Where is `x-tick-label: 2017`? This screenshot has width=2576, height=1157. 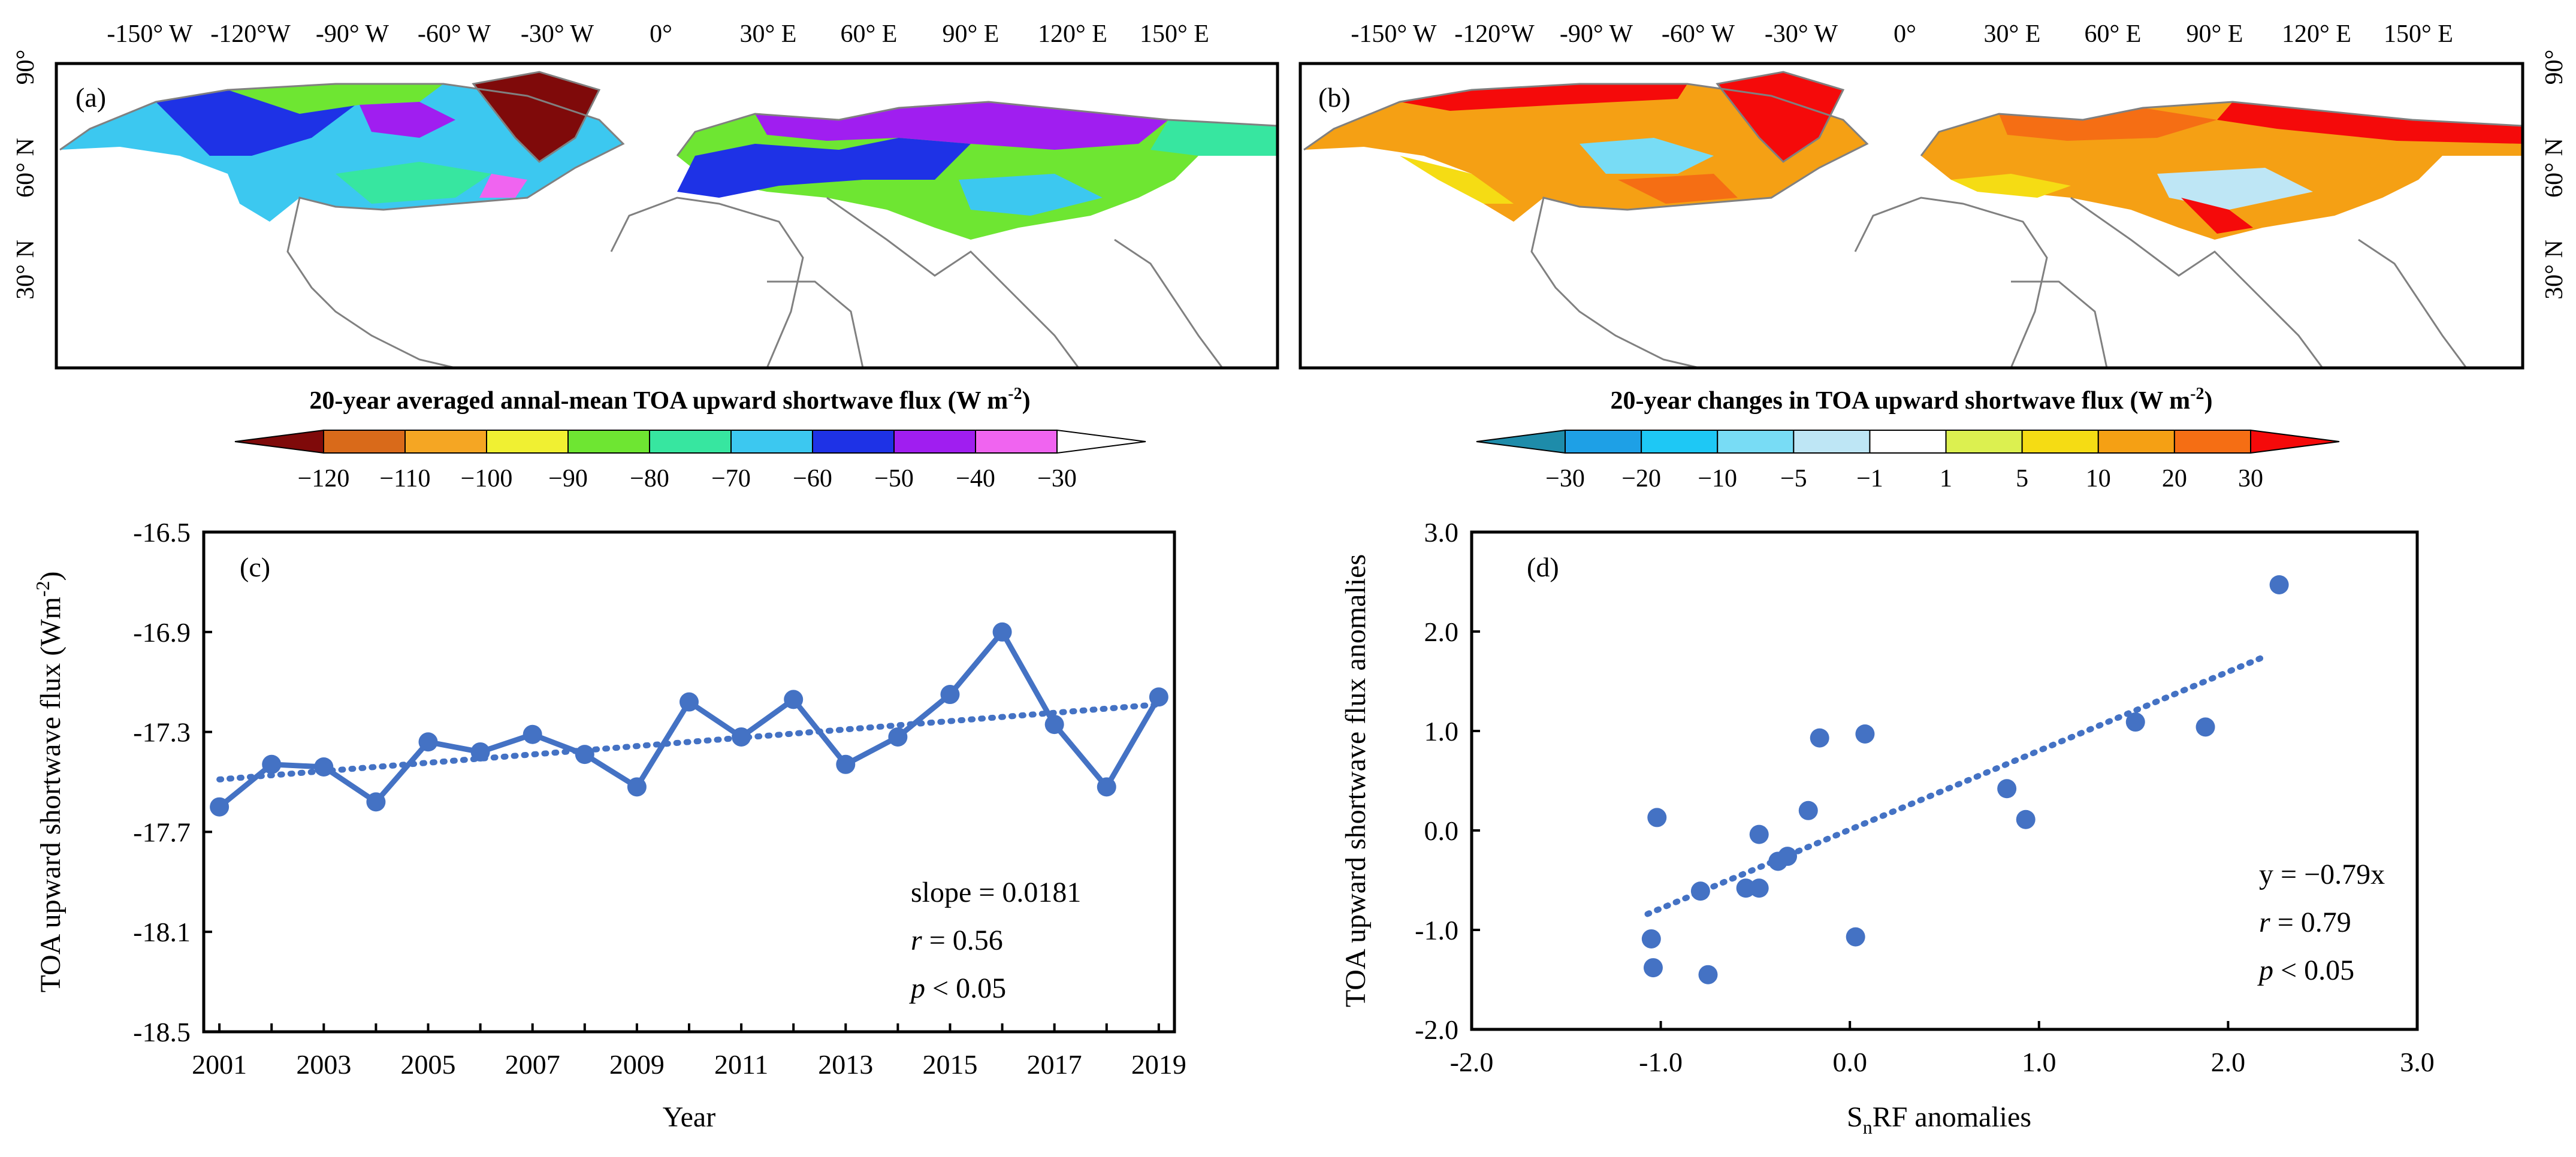
x-tick-label: 2017 is located at coordinates (1055, 1064).